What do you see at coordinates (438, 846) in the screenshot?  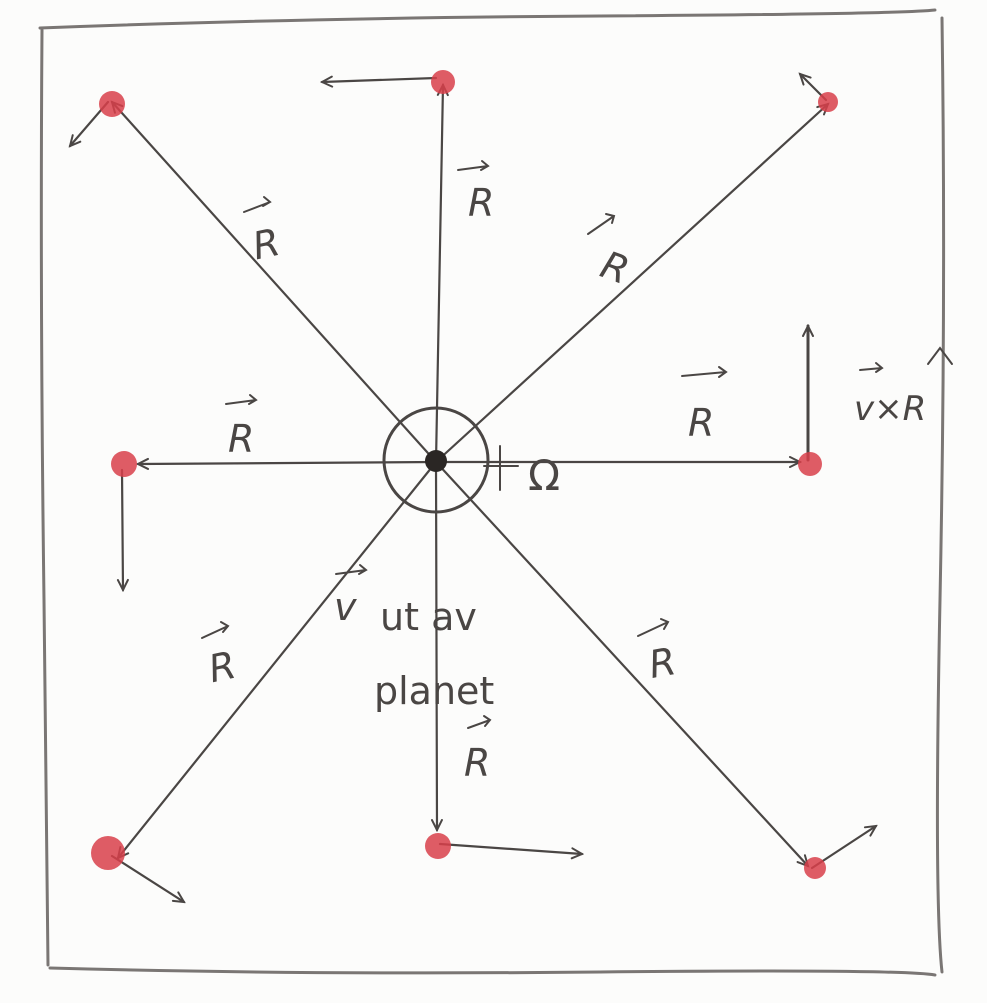 I see `planet-bottom` at bounding box center [438, 846].